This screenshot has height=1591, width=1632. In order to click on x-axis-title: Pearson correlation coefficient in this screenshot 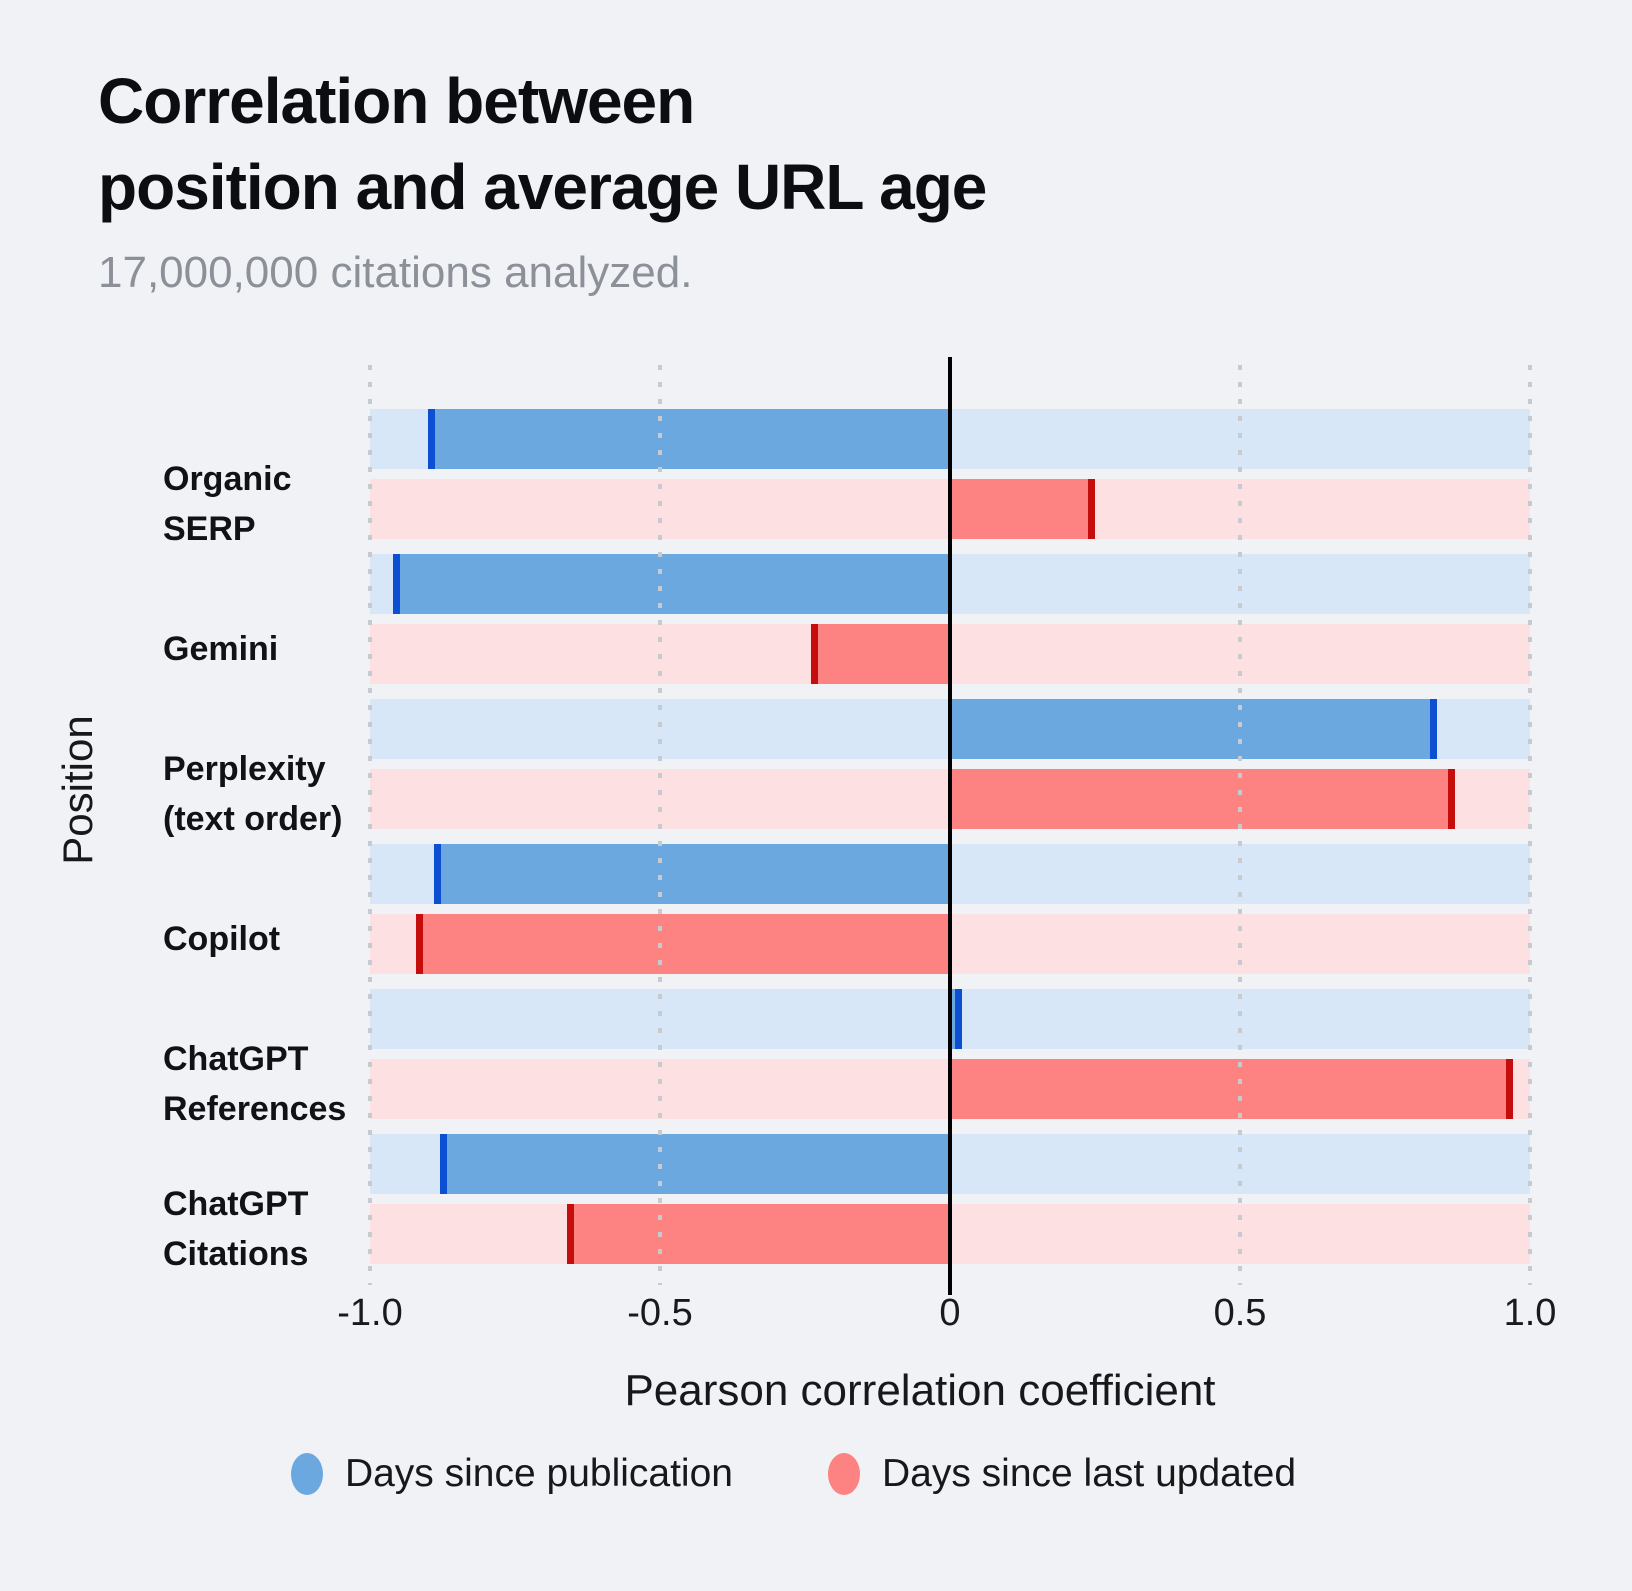, I will do `click(920, 1390)`.